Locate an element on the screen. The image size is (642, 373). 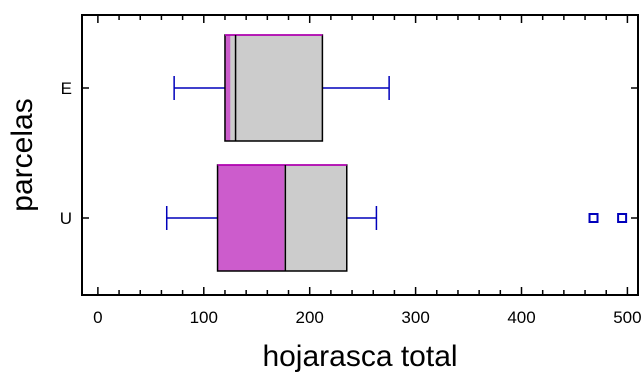
x-tick-label: 500 is located at coordinates (627, 317).